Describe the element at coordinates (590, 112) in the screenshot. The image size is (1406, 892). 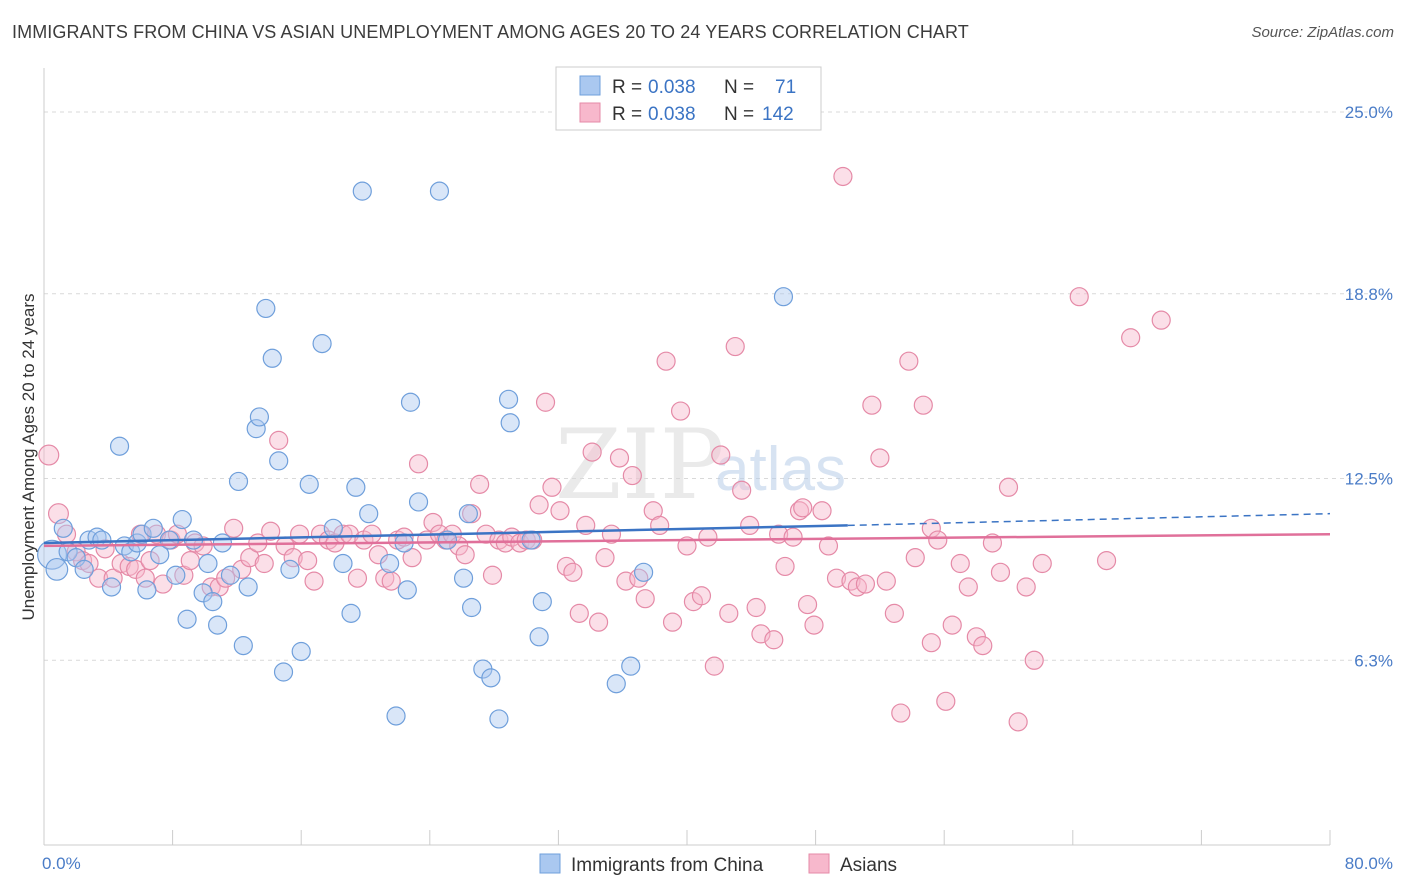
I see `legend-swatch-asian` at that location.